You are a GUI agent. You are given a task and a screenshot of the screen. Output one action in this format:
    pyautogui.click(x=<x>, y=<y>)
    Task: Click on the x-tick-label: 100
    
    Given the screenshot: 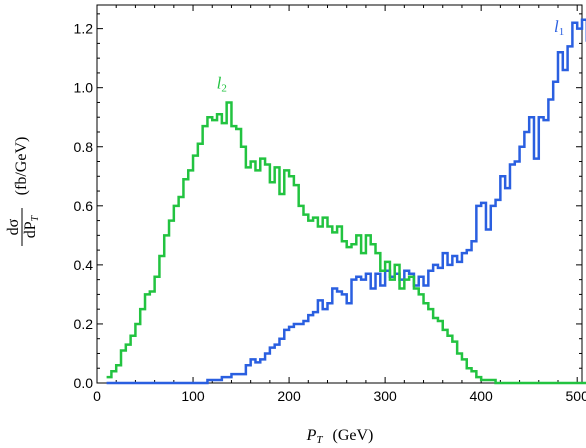 What is the action you would take?
    pyautogui.click(x=193, y=396)
    